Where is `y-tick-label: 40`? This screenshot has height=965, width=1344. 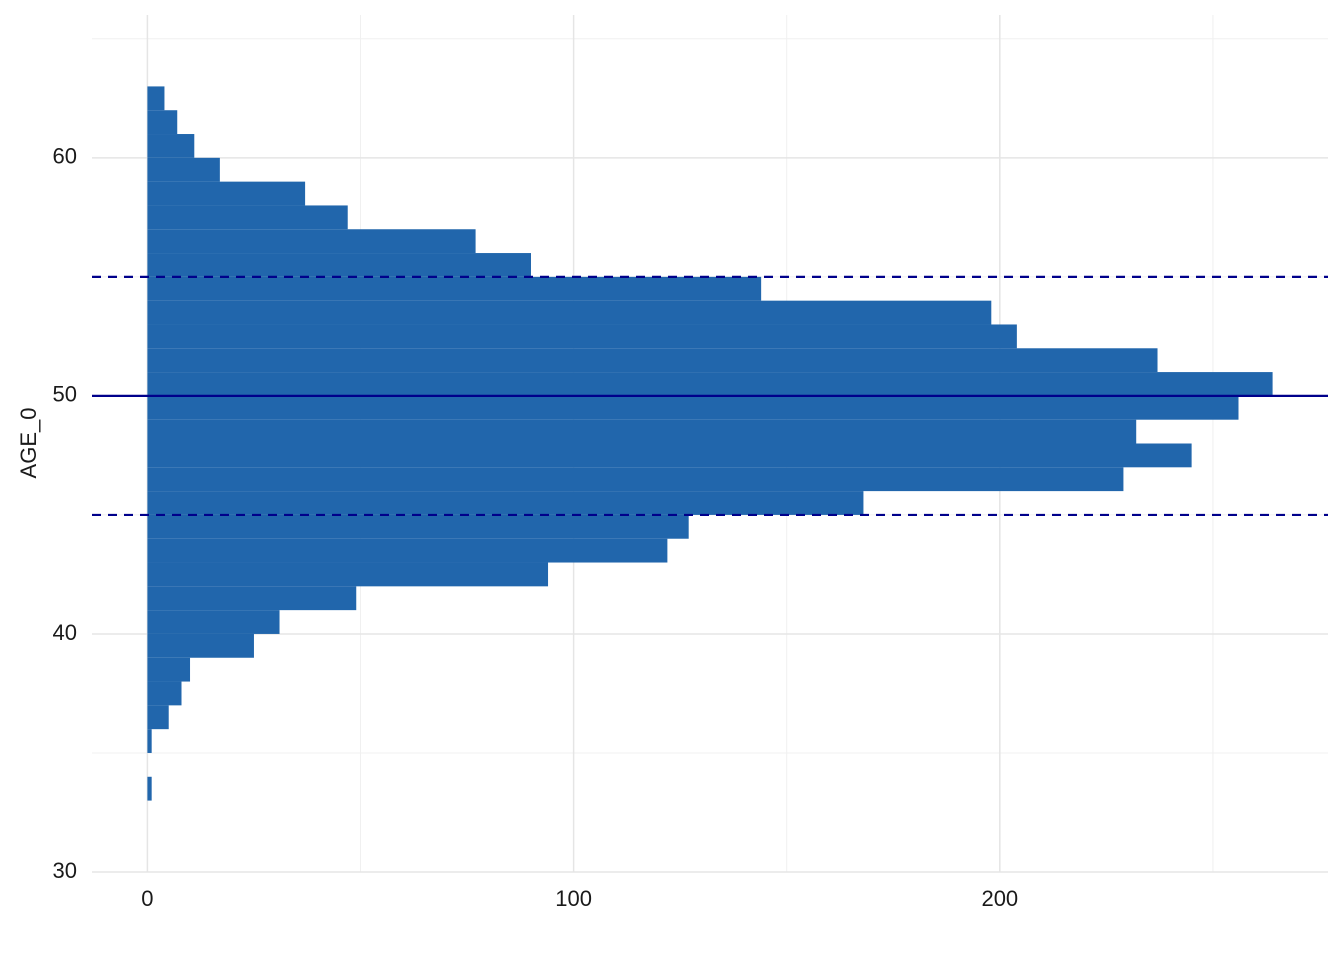 y-tick-label: 40 is located at coordinates (65, 632).